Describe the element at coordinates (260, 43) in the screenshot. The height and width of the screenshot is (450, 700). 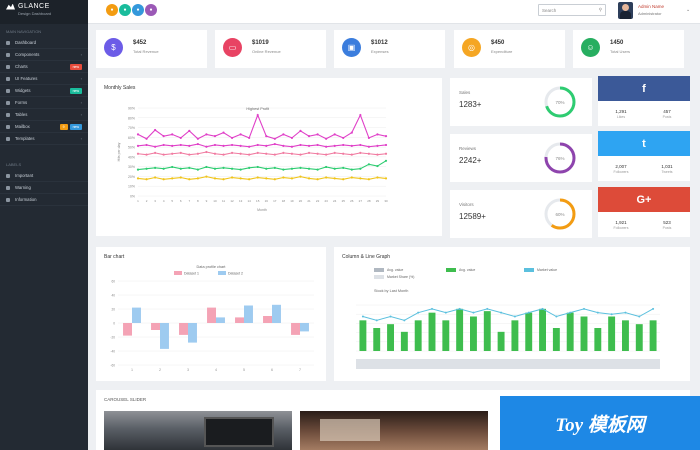
I see `stat-value: $1019` at that location.